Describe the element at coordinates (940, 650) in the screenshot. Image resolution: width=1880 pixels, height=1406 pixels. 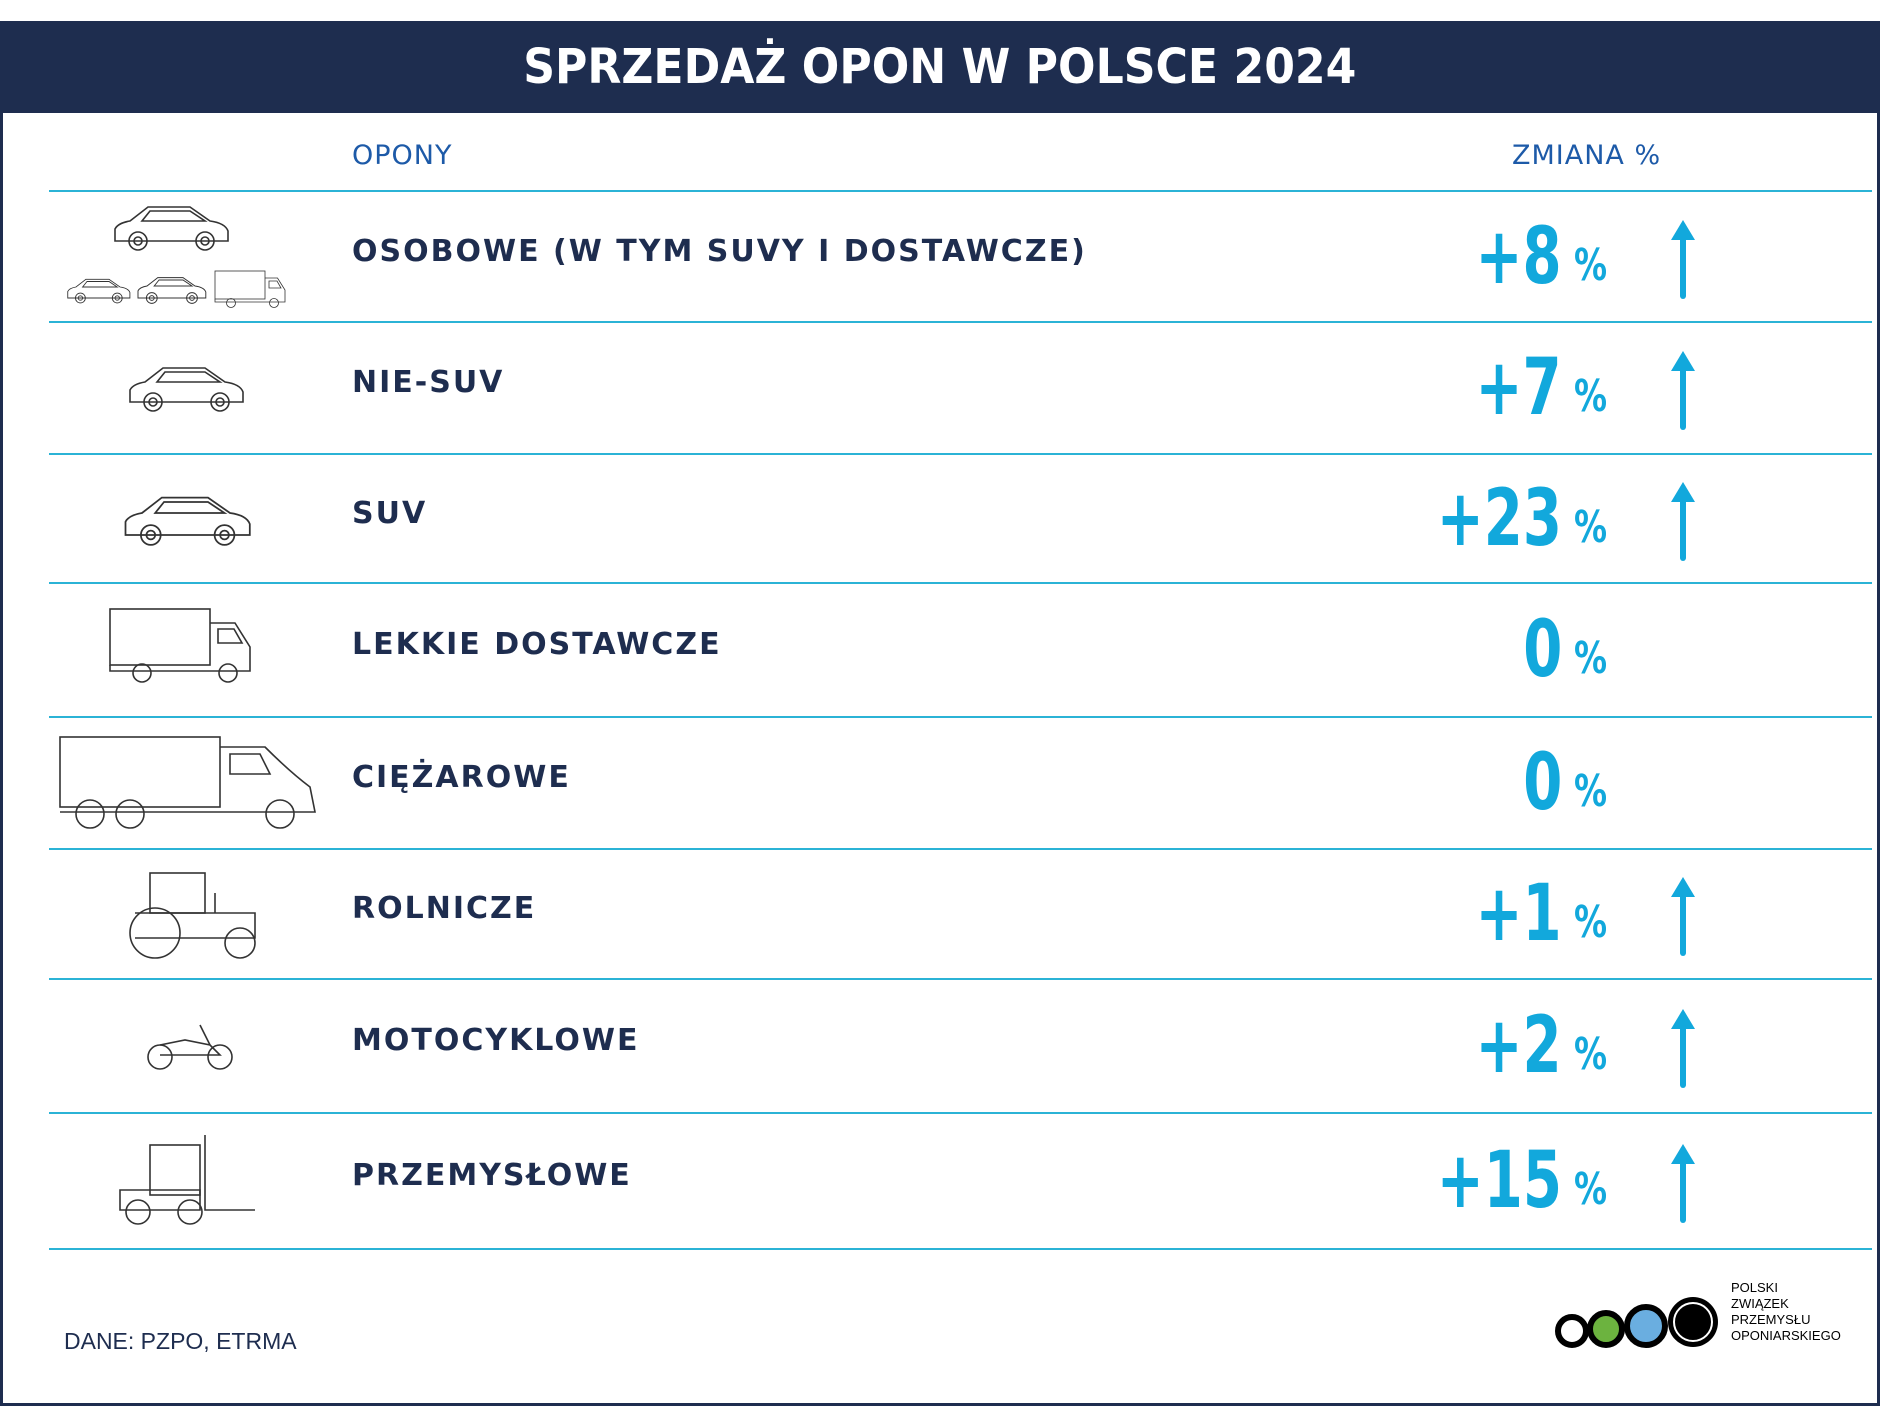
I see `table-row: LEKKIE DOSTAWCZE 0 %` at that location.